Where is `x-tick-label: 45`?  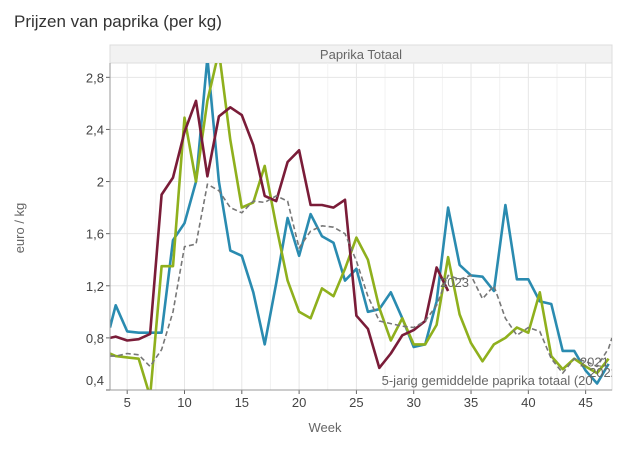 x-tick-label: 45 is located at coordinates (585, 402).